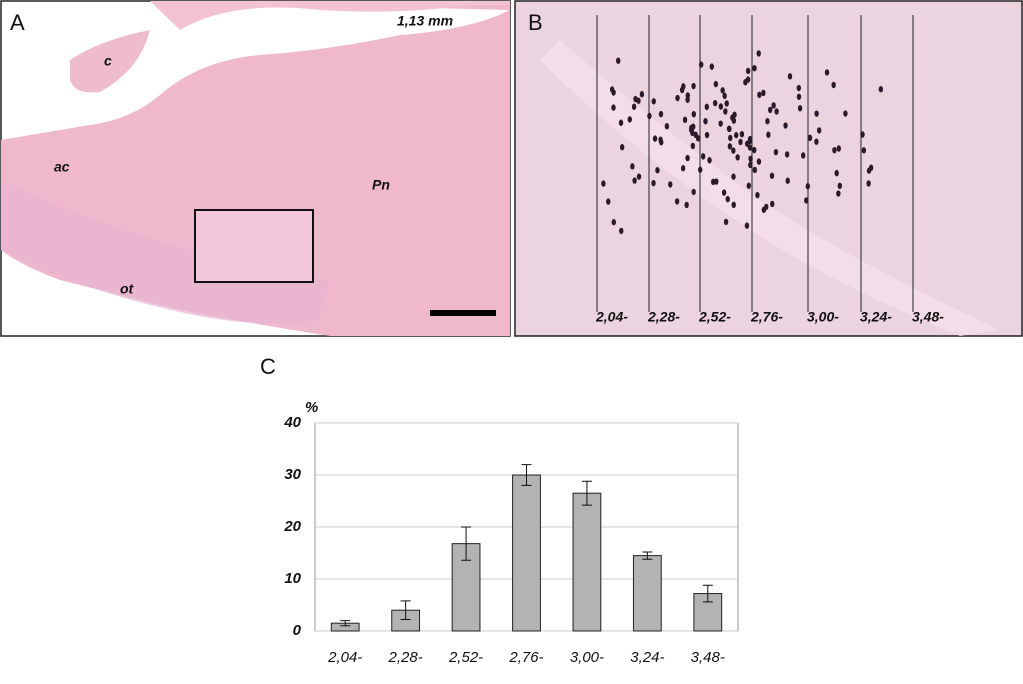 The height and width of the screenshot is (684, 1023). What do you see at coordinates (62, 167) in the screenshot?
I see `region-label: ac` at bounding box center [62, 167].